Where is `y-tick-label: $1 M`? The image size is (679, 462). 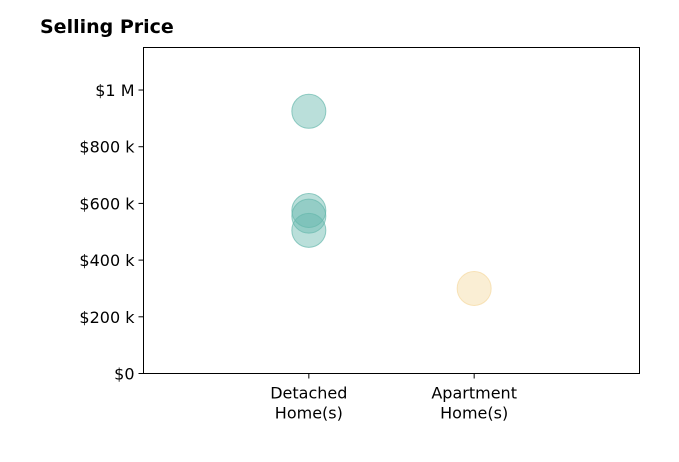 y-tick-label: $1 M is located at coordinates (114, 90).